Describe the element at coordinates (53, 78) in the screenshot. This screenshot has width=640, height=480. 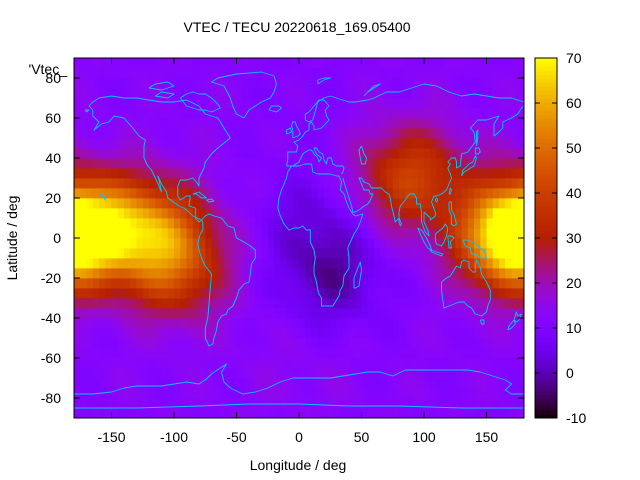
I see `y-tick-label: 80` at that location.